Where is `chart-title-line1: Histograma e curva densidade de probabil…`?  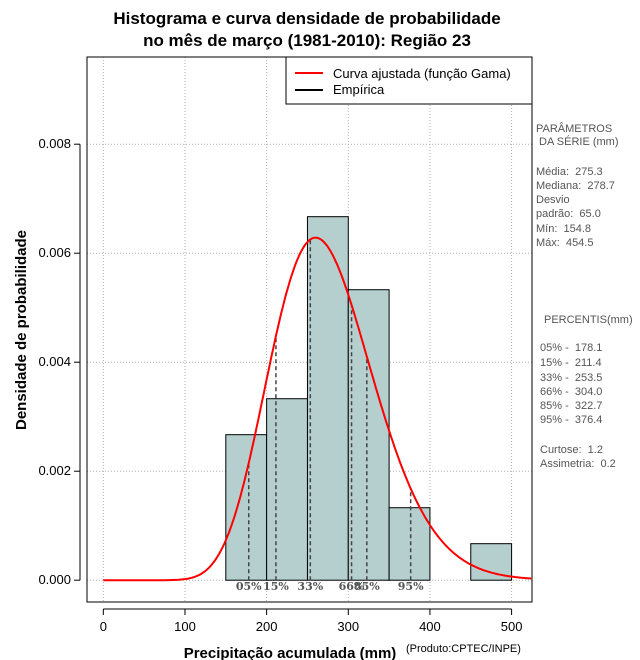 chart-title-line1: Histograma e curva densidade de probabil… is located at coordinates (306, 18).